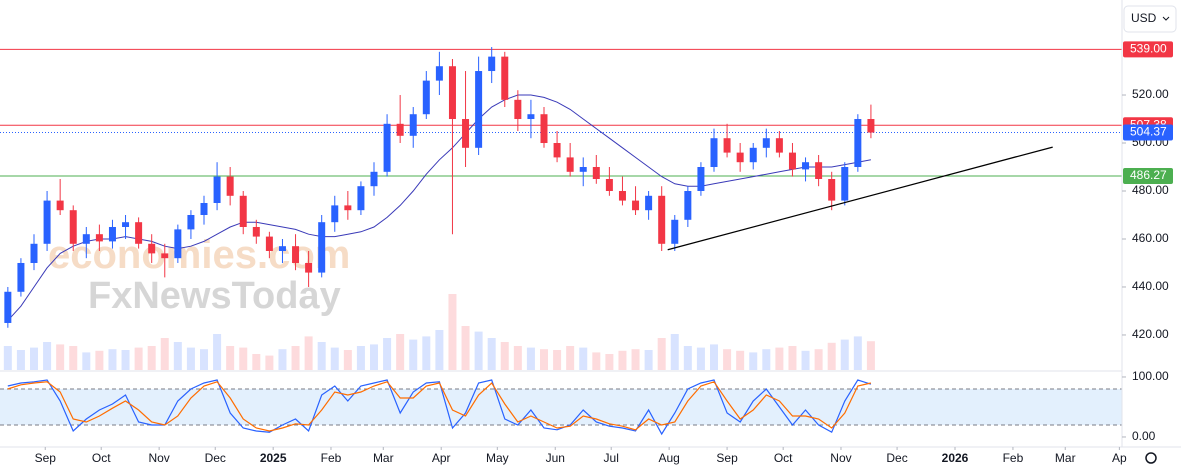 Image resolution: width=1181 pixels, height=475 pixels. What do you see at coordinates (214, 296) in the screenshot?
I see `watermark: FxNewsToday` at bounding box center [214, 296].